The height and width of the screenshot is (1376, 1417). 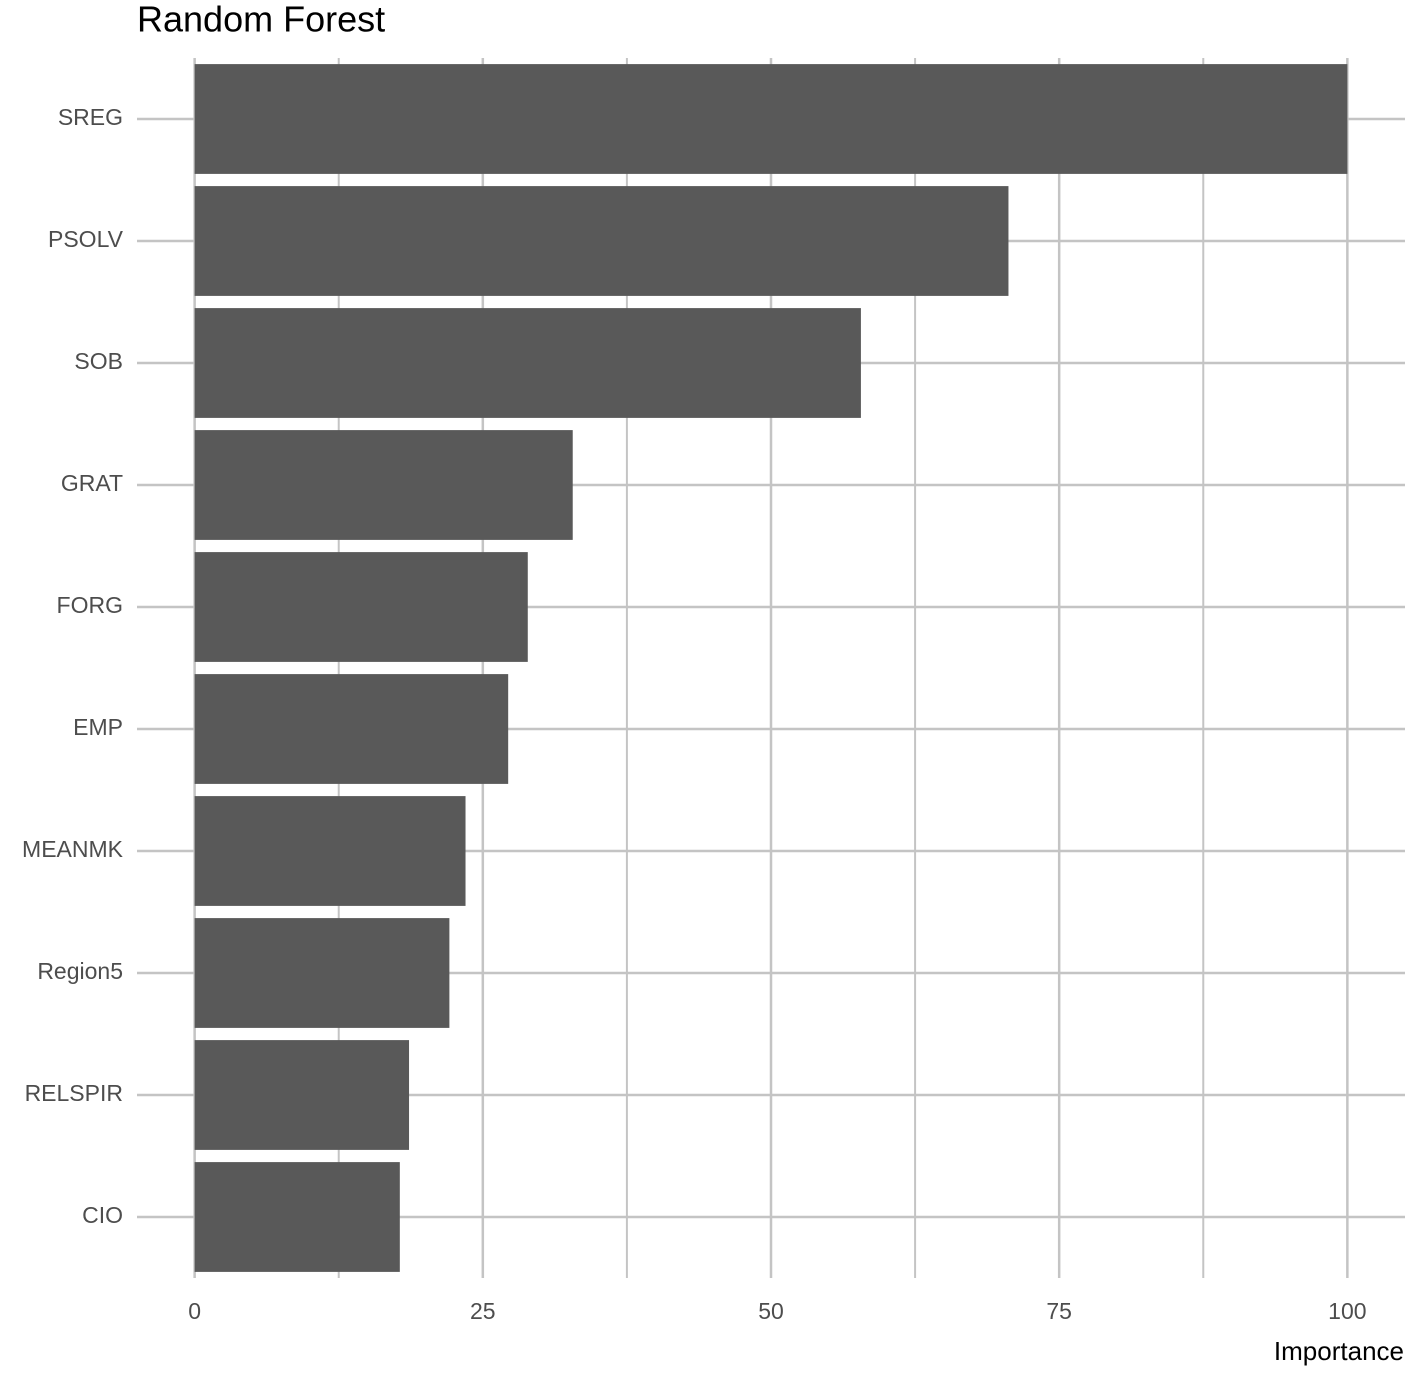 What do you see at coordinates (194, 1311) in the screenshot?
I see `x-tick-label: 0` at bounding box center [194, 1311].